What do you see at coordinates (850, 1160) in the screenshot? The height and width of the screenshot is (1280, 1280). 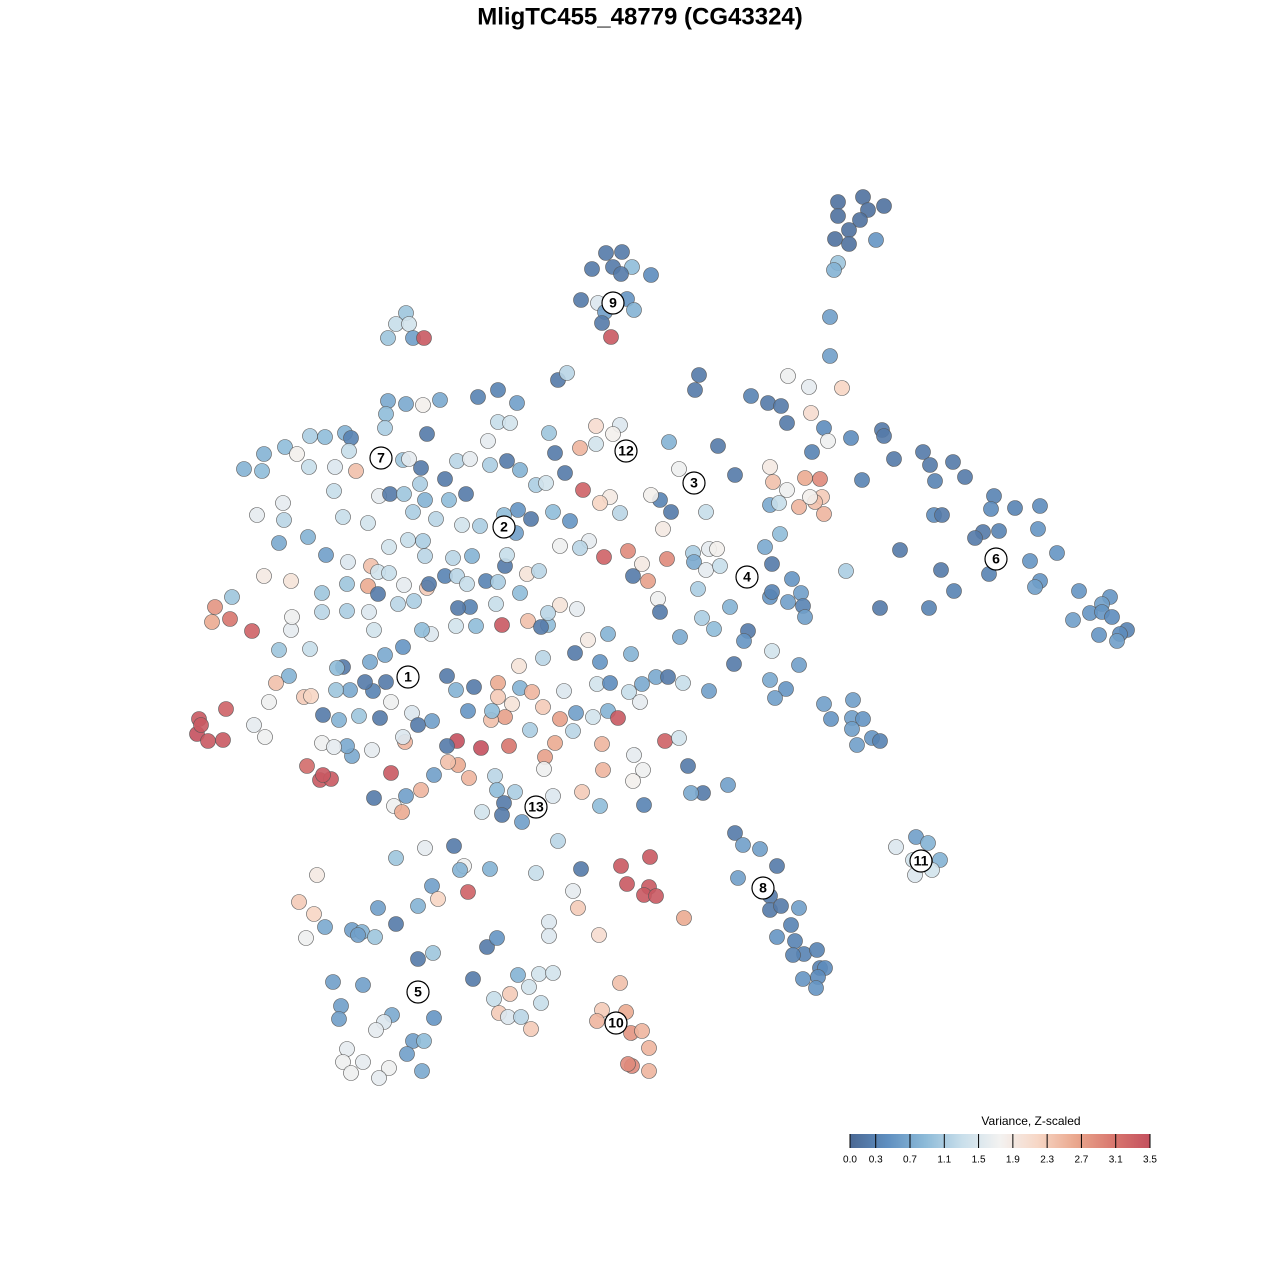 I see `colorbar-tick-label: 0.0` at bounding box center [850, 1160].